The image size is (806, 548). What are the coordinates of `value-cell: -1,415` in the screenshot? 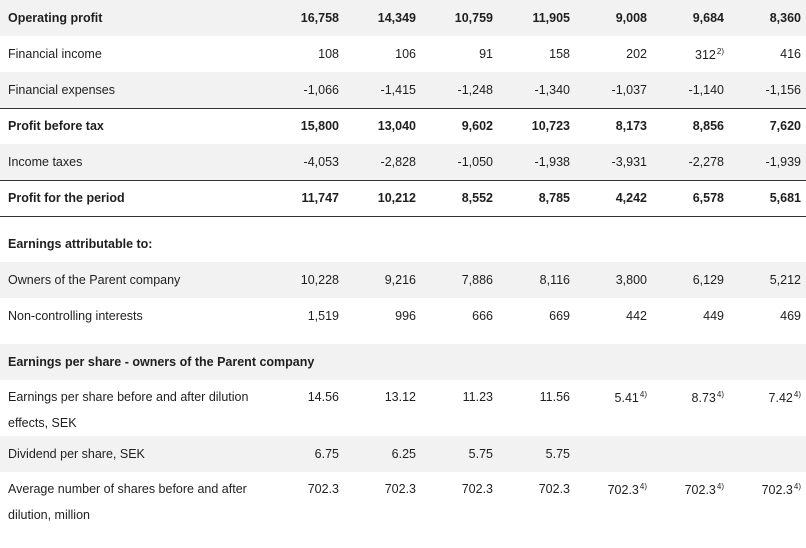 It's located at (383, 90).